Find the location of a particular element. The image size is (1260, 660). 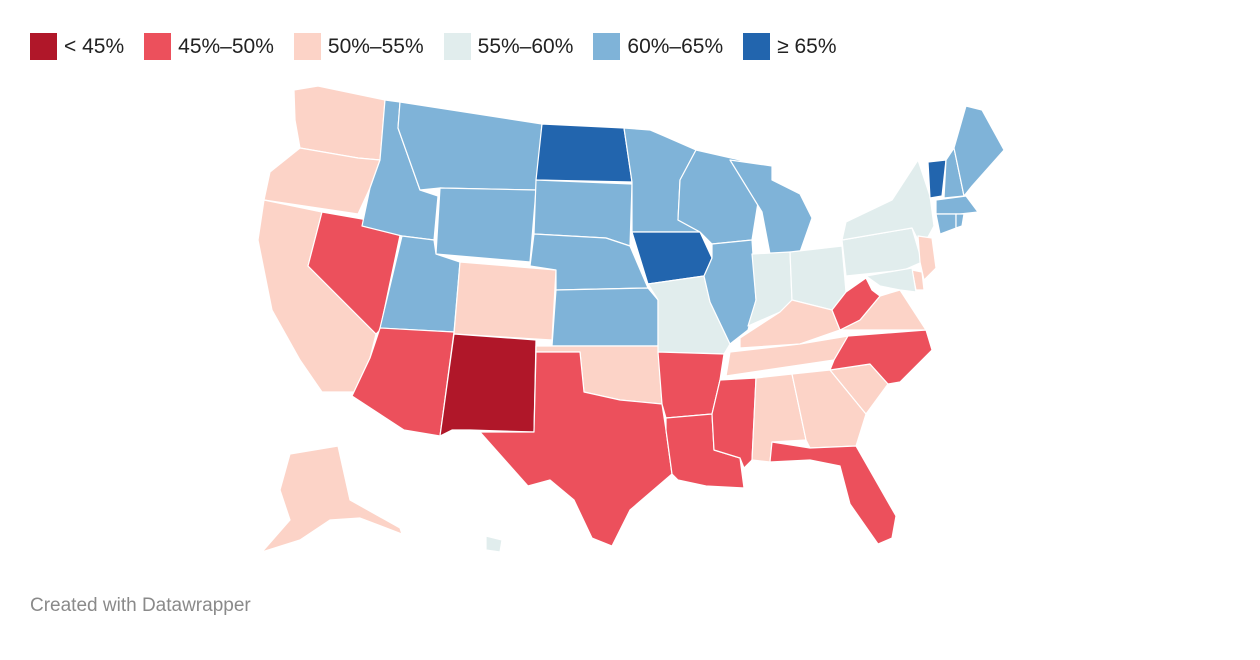

legend-item-lt45: < 45% is located at coordinates (77, 46).